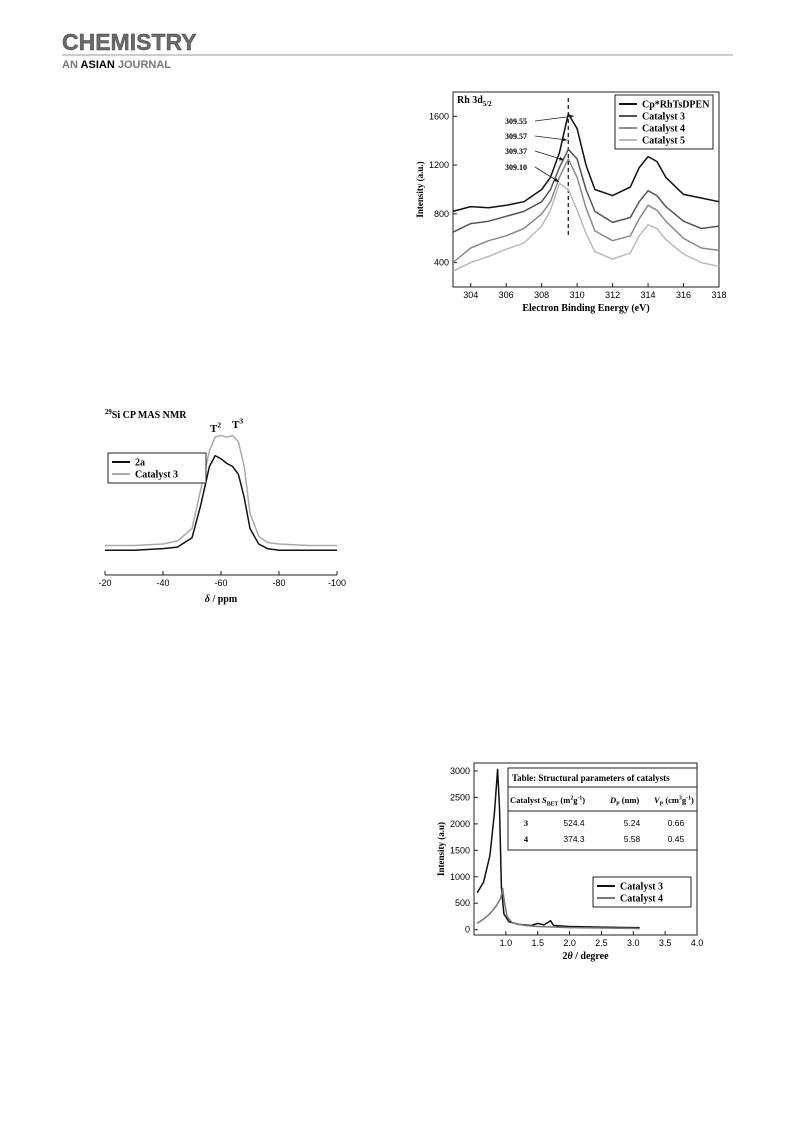 This screenshot has height=1121, width=793. What do you see at coordinates (692, 800) in the screenshot?
I see `text-segment: )` at bounding box center [692, 800].